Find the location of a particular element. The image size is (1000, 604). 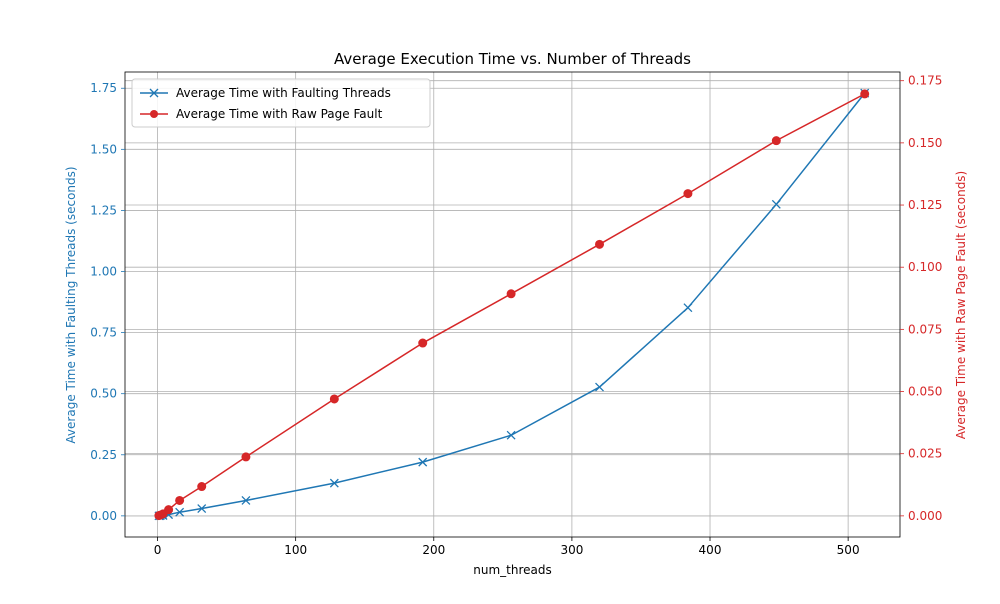

legend-entry: Average Time with Faulting Threads is located at coordinates (265, 93).